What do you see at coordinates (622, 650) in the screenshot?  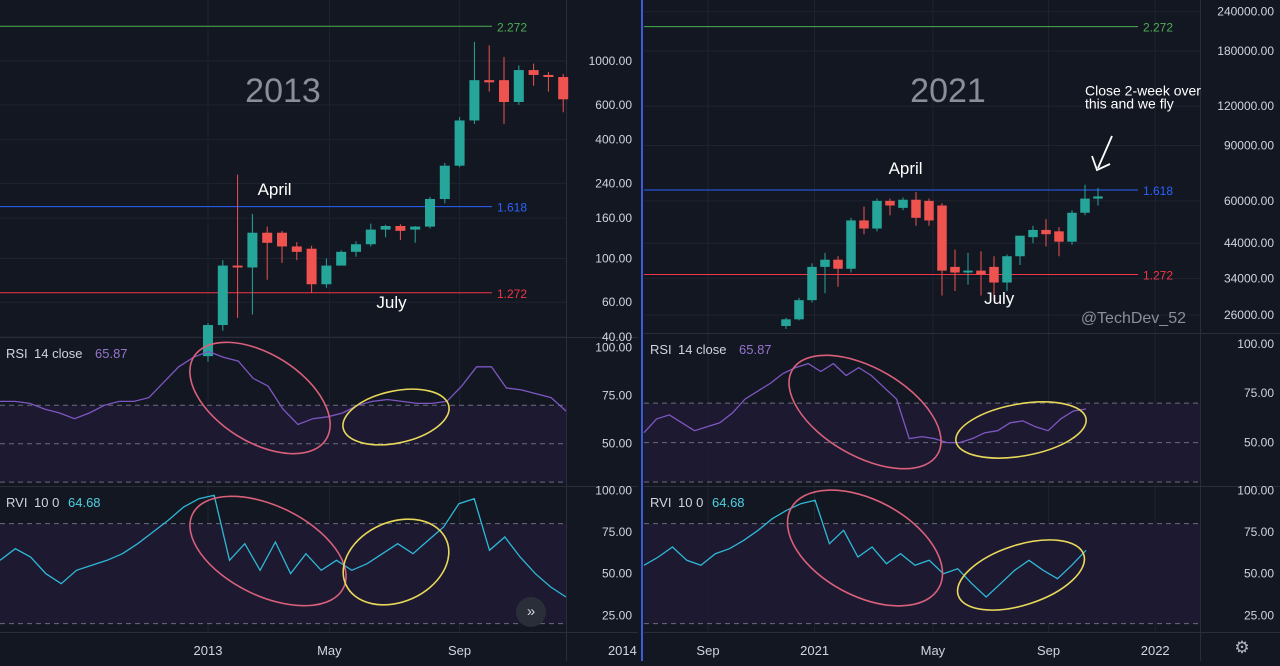 I see `time-tick-label: 2014` at bounding box center [622, 650].